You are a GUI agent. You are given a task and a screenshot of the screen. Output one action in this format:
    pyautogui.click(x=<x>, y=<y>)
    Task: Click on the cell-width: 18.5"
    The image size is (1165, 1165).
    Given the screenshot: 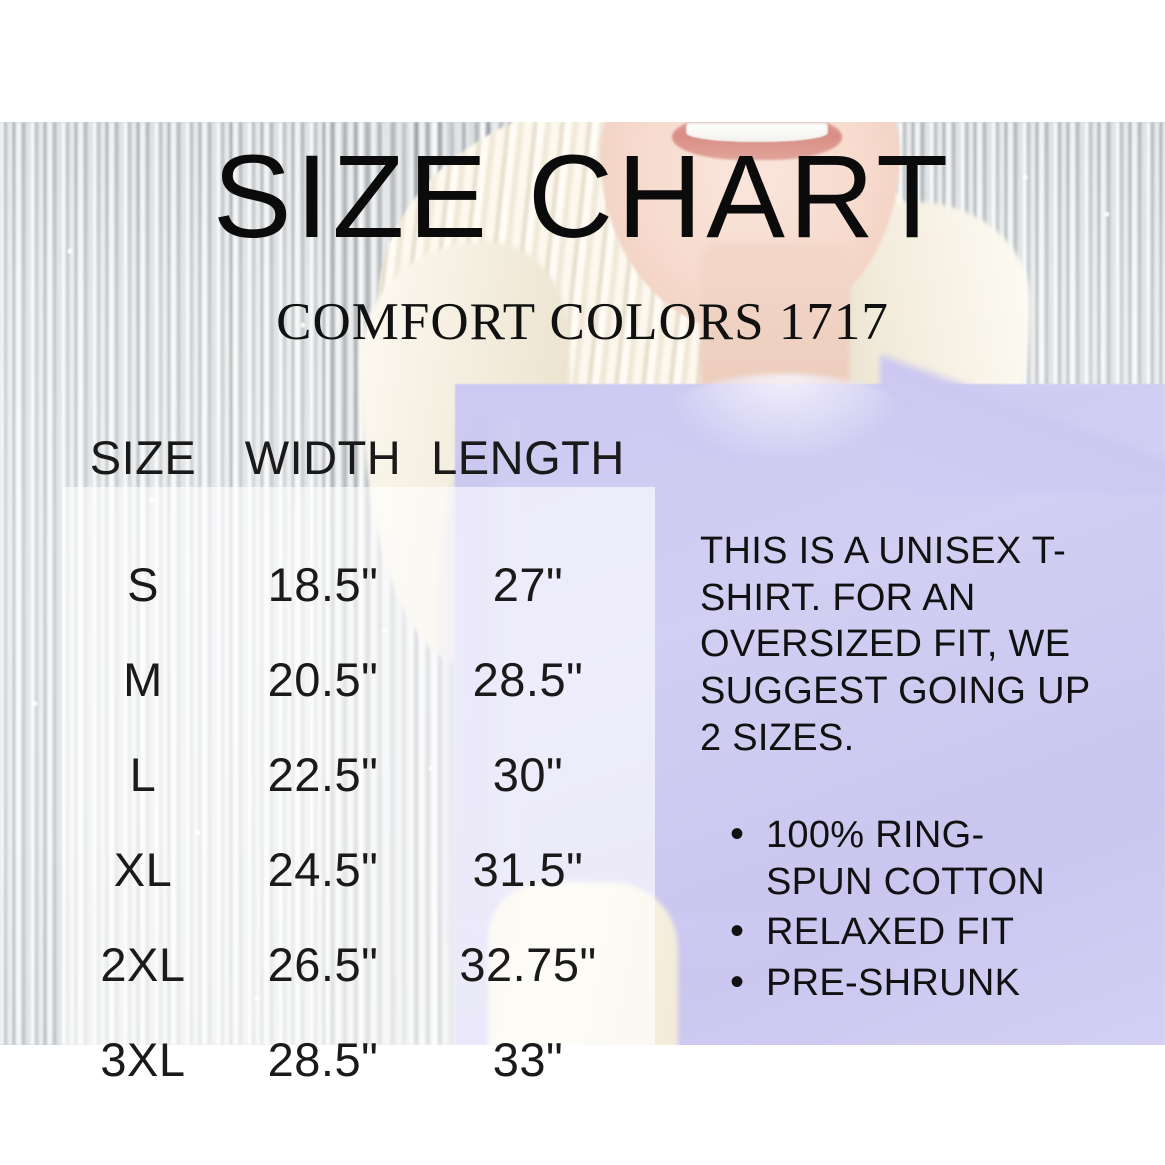 What is the action you would take?
    pyautogui.click(x=323, y=584)
    